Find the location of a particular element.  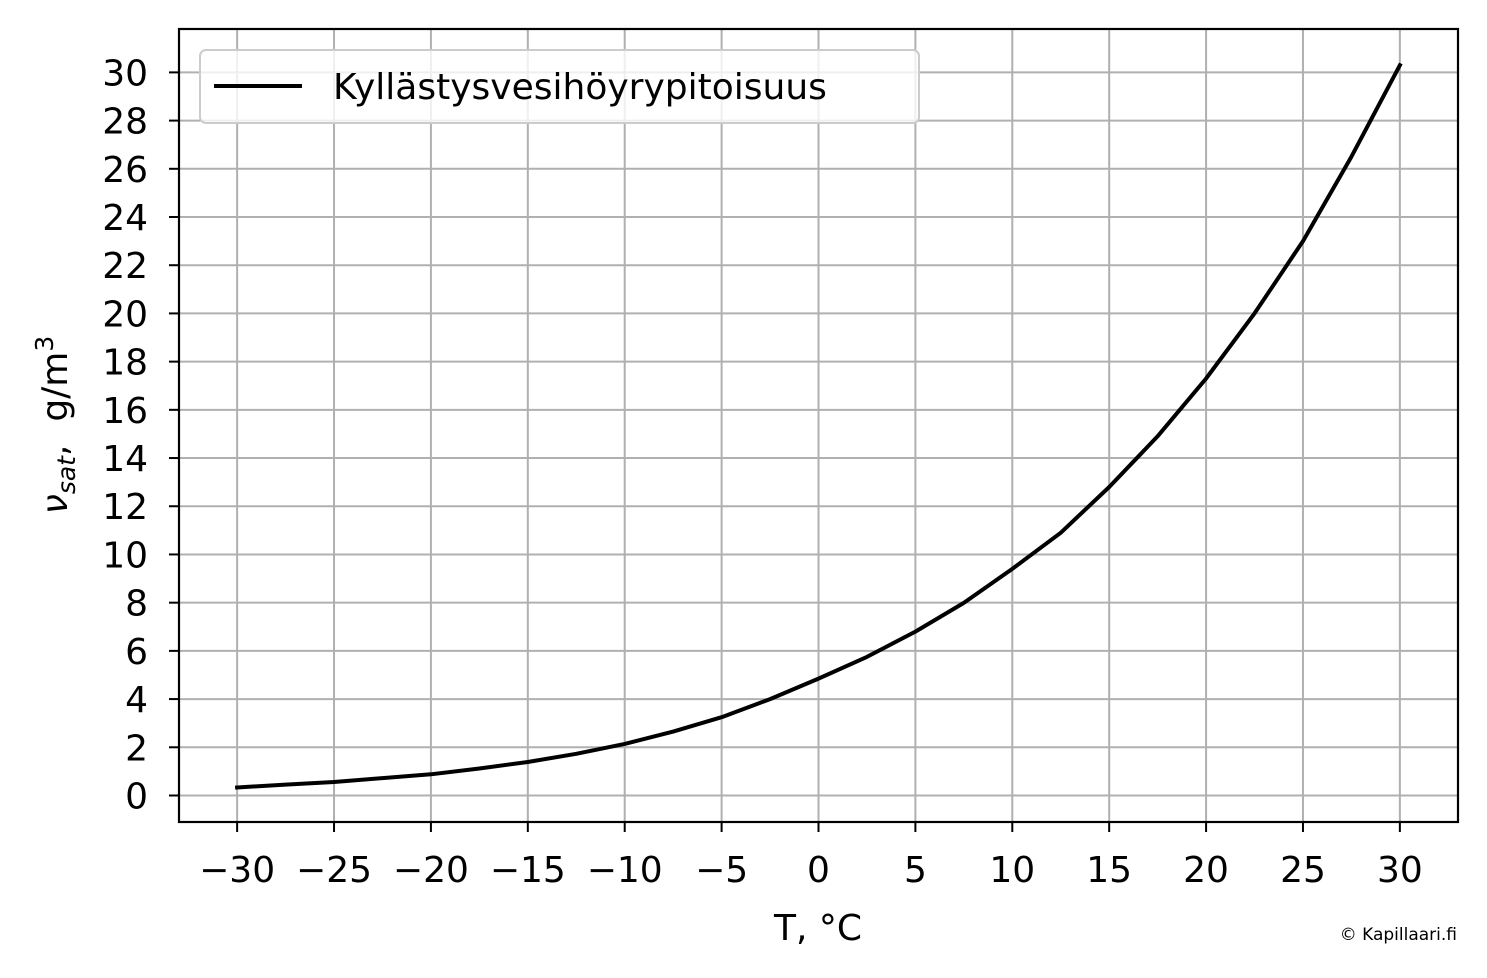

y-tick-label: 30 is located at coordinates (125, 73).